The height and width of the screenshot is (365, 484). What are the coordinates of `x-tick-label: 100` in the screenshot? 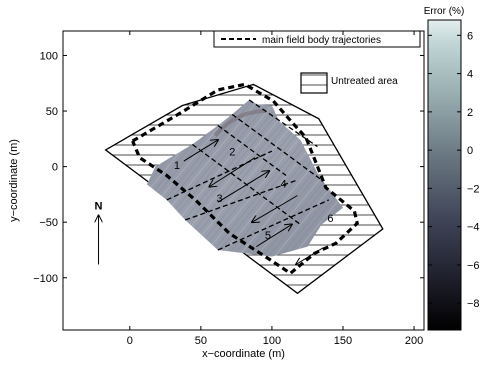 It's located at (272, 341).